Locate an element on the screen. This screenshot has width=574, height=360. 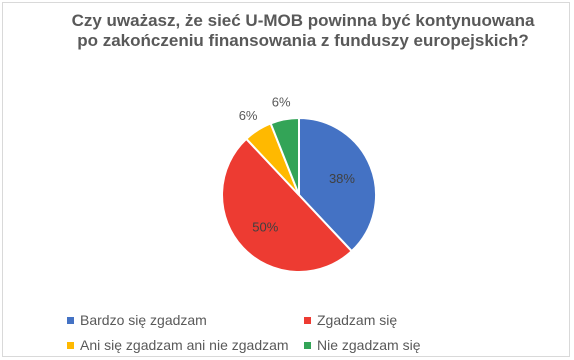
legend-item-nie: Nie zgadzam się is located at coordinates (362, 345).